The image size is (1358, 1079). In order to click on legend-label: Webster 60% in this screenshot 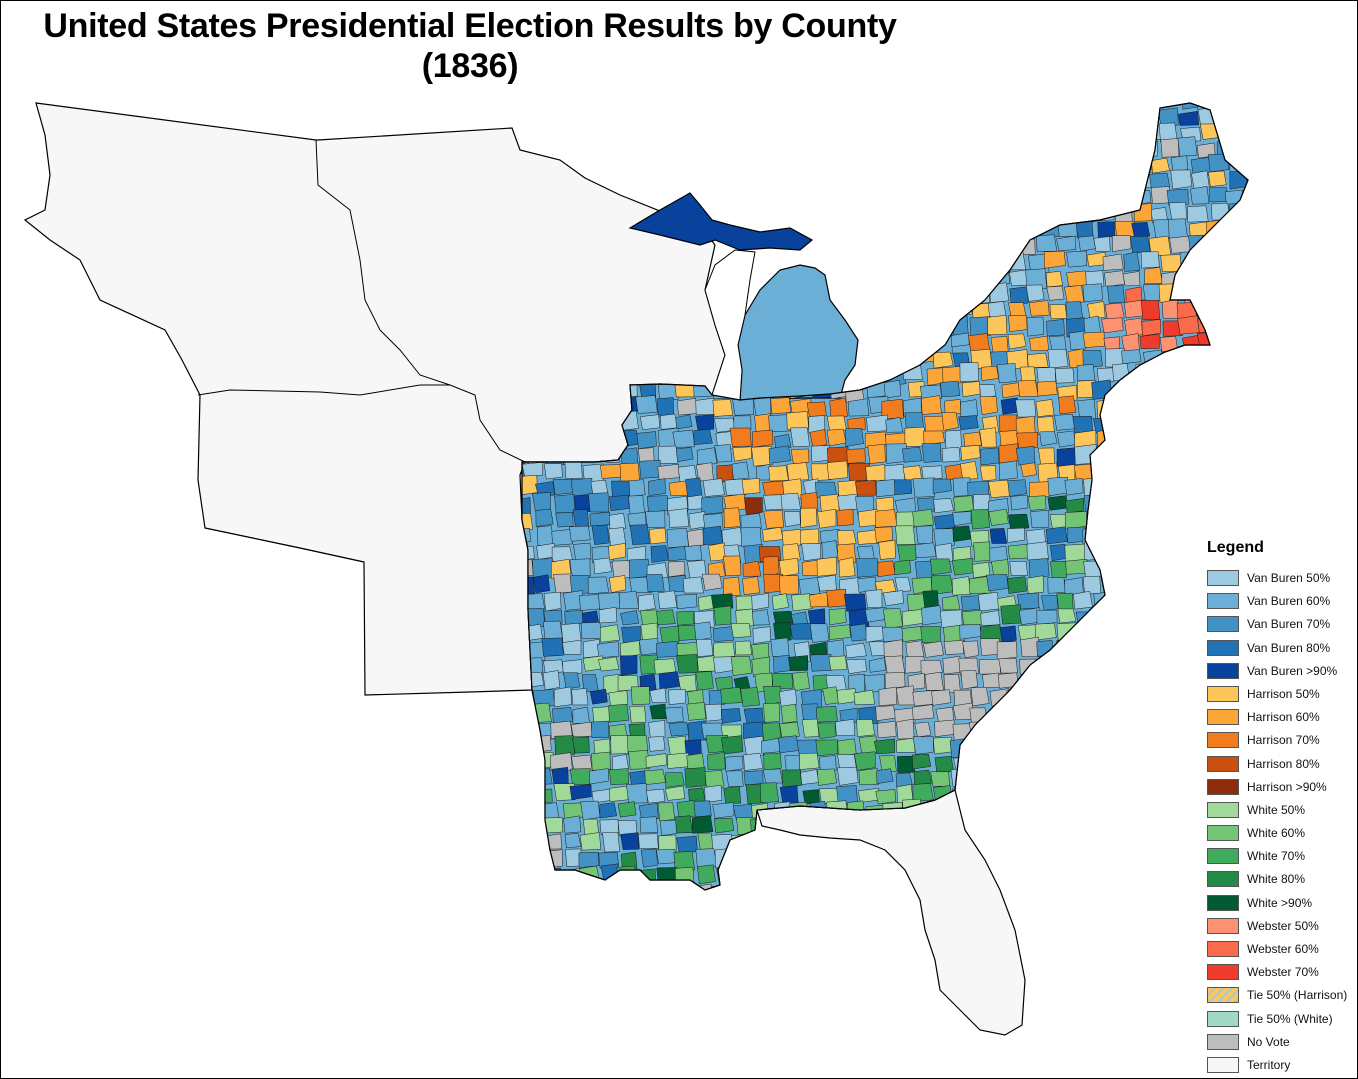, I will do `click(1283, 949)`.